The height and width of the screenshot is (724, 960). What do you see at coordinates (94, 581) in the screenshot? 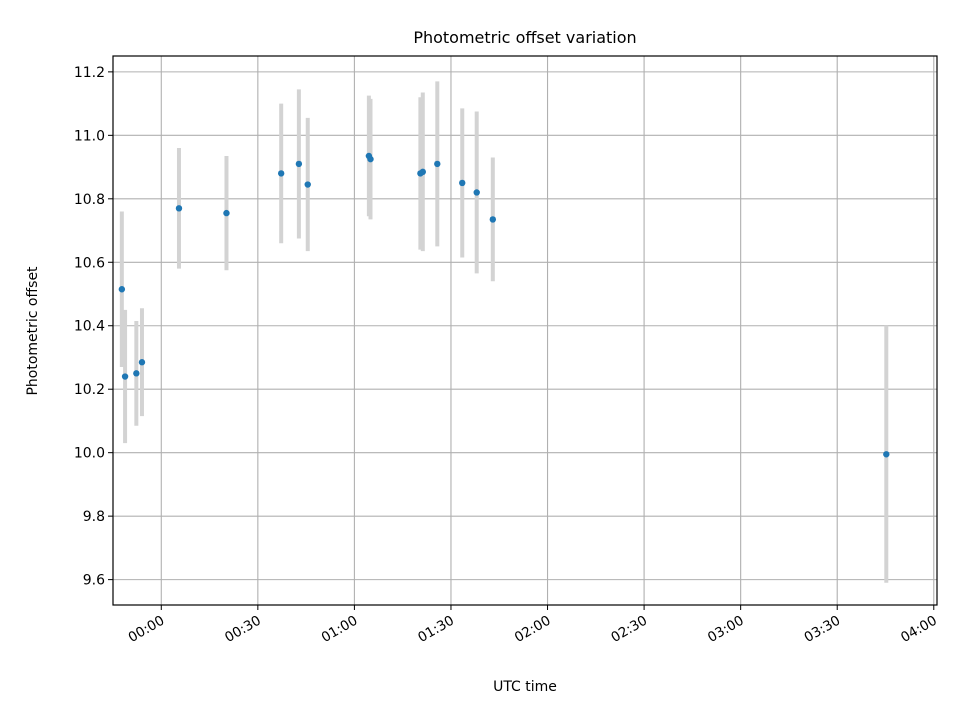
I see `y-tick-label: 9.6` at bounding box center [94, 581].